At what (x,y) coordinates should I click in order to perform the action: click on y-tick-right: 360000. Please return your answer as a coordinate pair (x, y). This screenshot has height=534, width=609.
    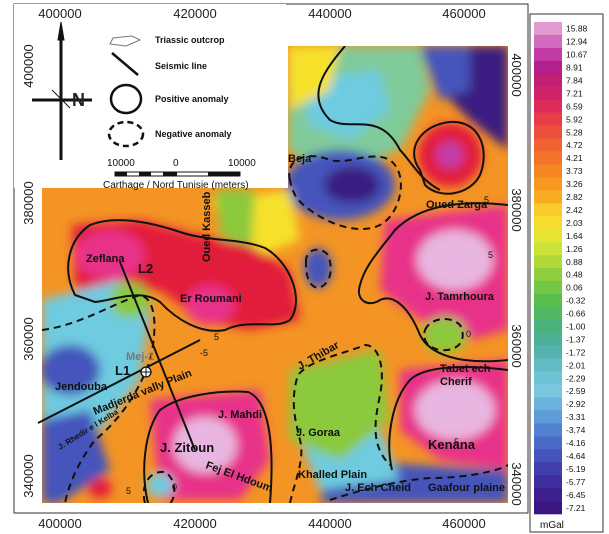
    Looking at the image, I should click on (516, 345).